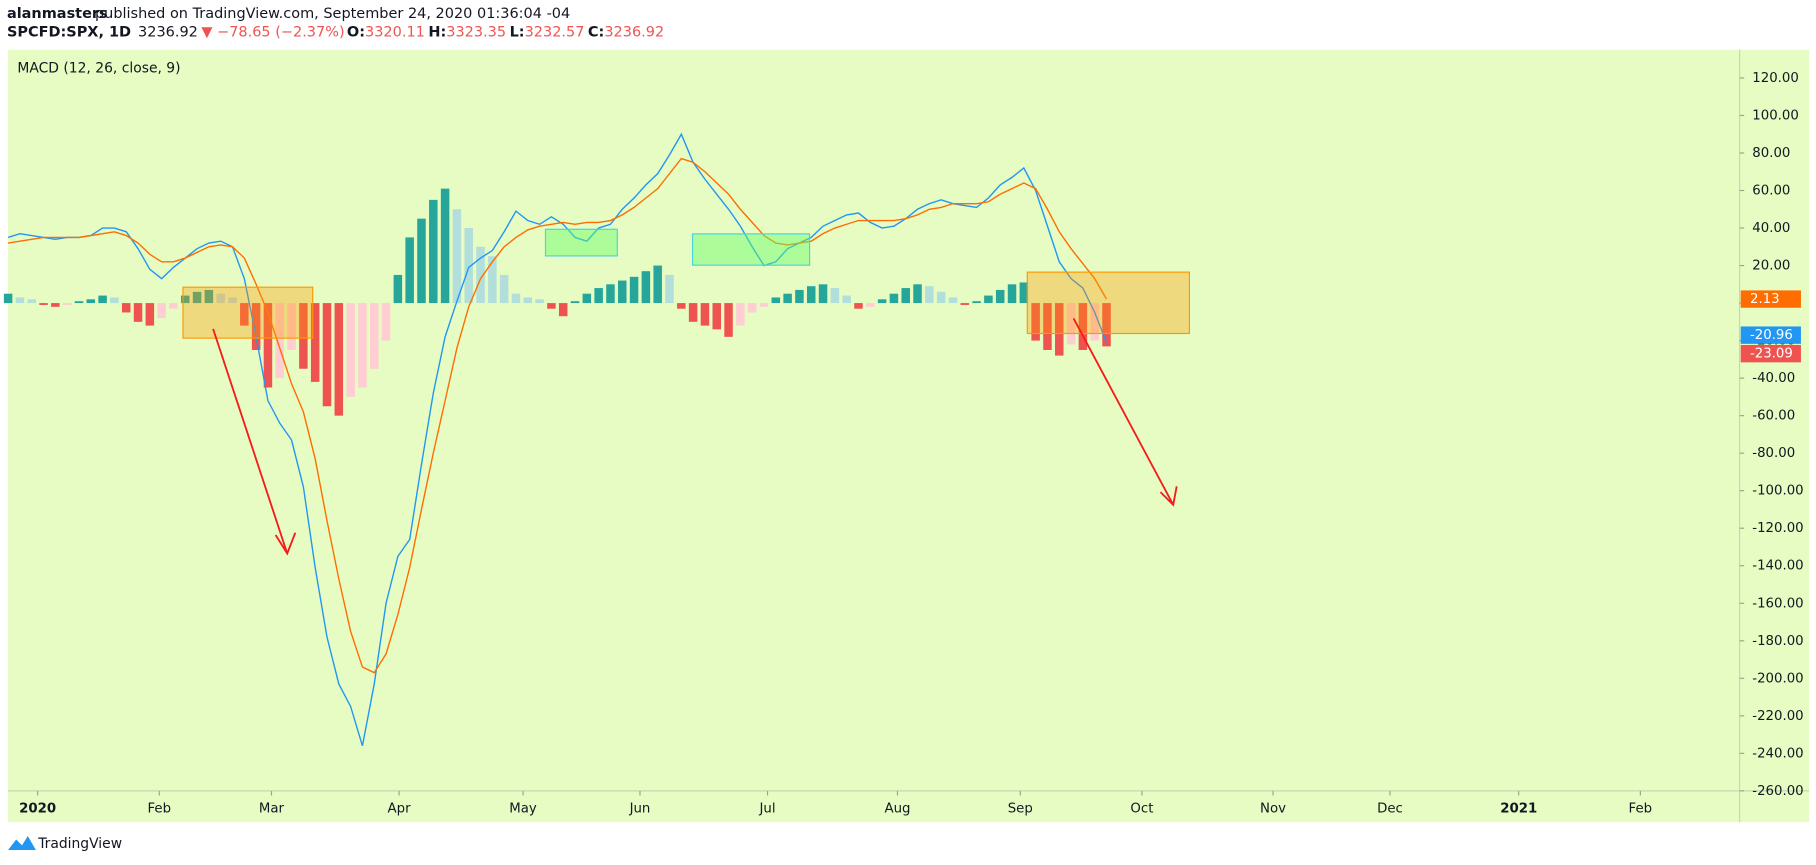  Describe the element at coordinates (1775, 78) in the screenshot. I see `y-tick-label: 120.00` at that location.